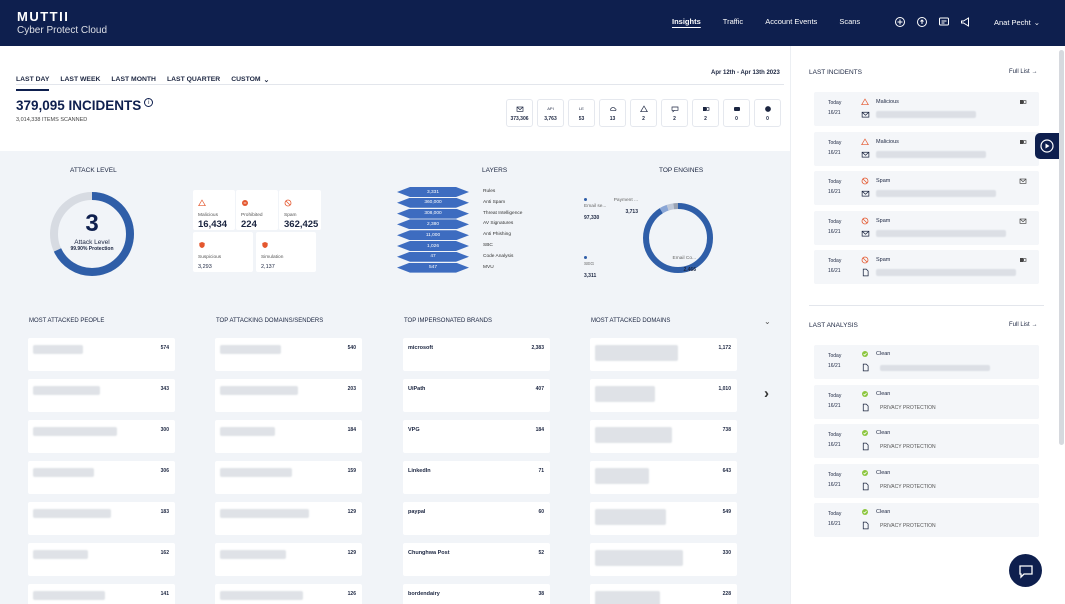 This screenshot has width=1065, height=604. I want to click on check-icon, so click(865, 473).